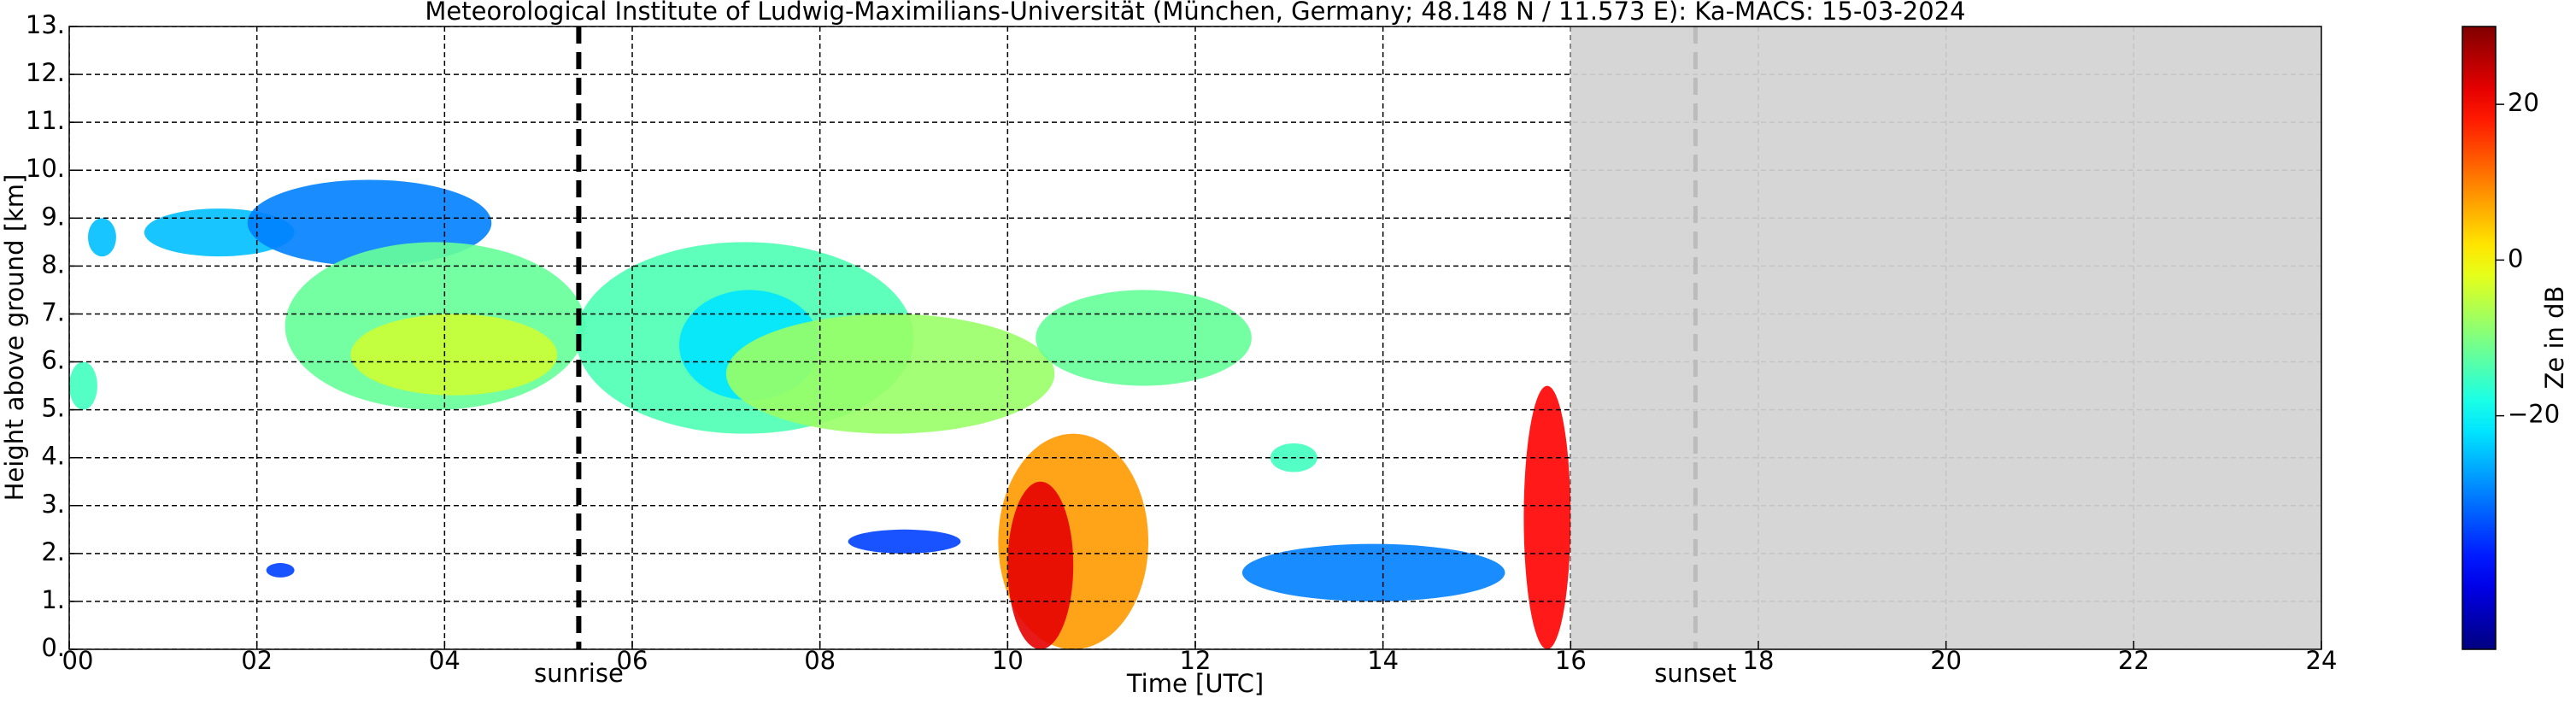 This screenshot has height=704, width=2576. I want to click on x-tick-label: 20, so click(1946, 660).